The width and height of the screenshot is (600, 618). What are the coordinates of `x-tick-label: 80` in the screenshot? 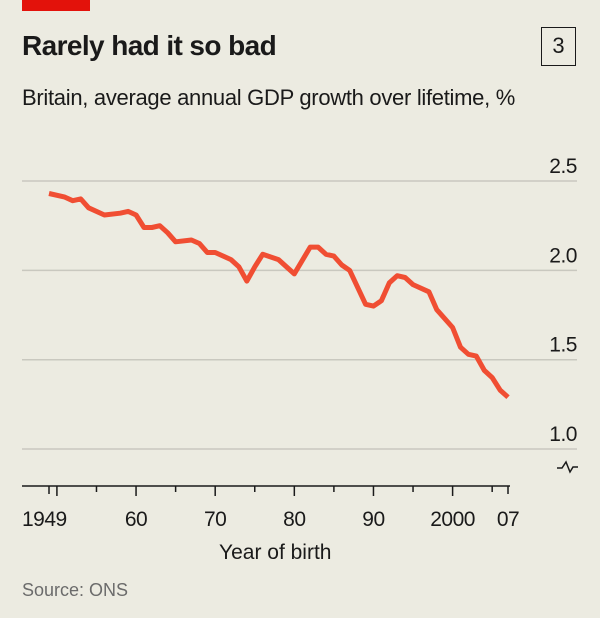 It's located at (294, 519).